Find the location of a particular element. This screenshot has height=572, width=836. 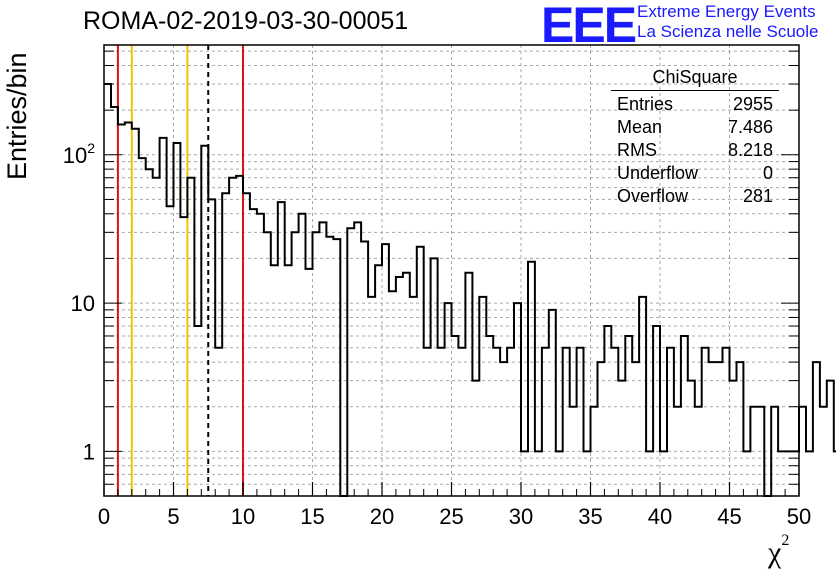

marker-lines is located at coordinates (180, 270).